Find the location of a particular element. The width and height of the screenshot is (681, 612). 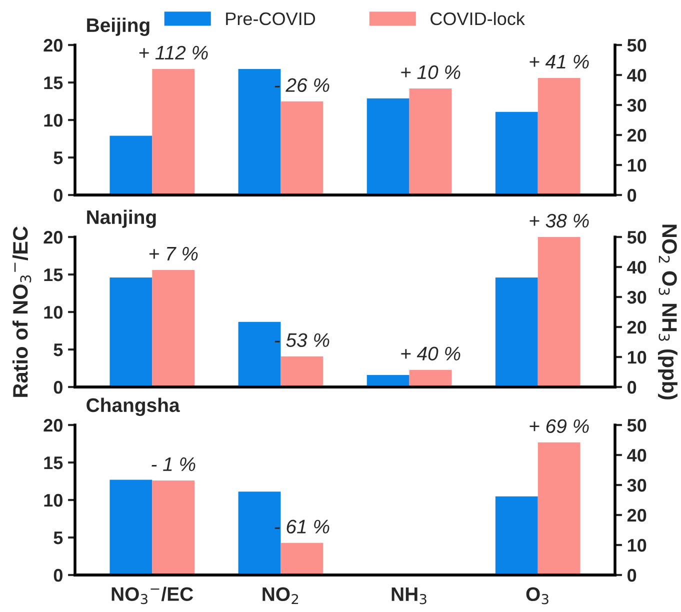

legend-label: COVID-lock is located at coordinates (477, 19).